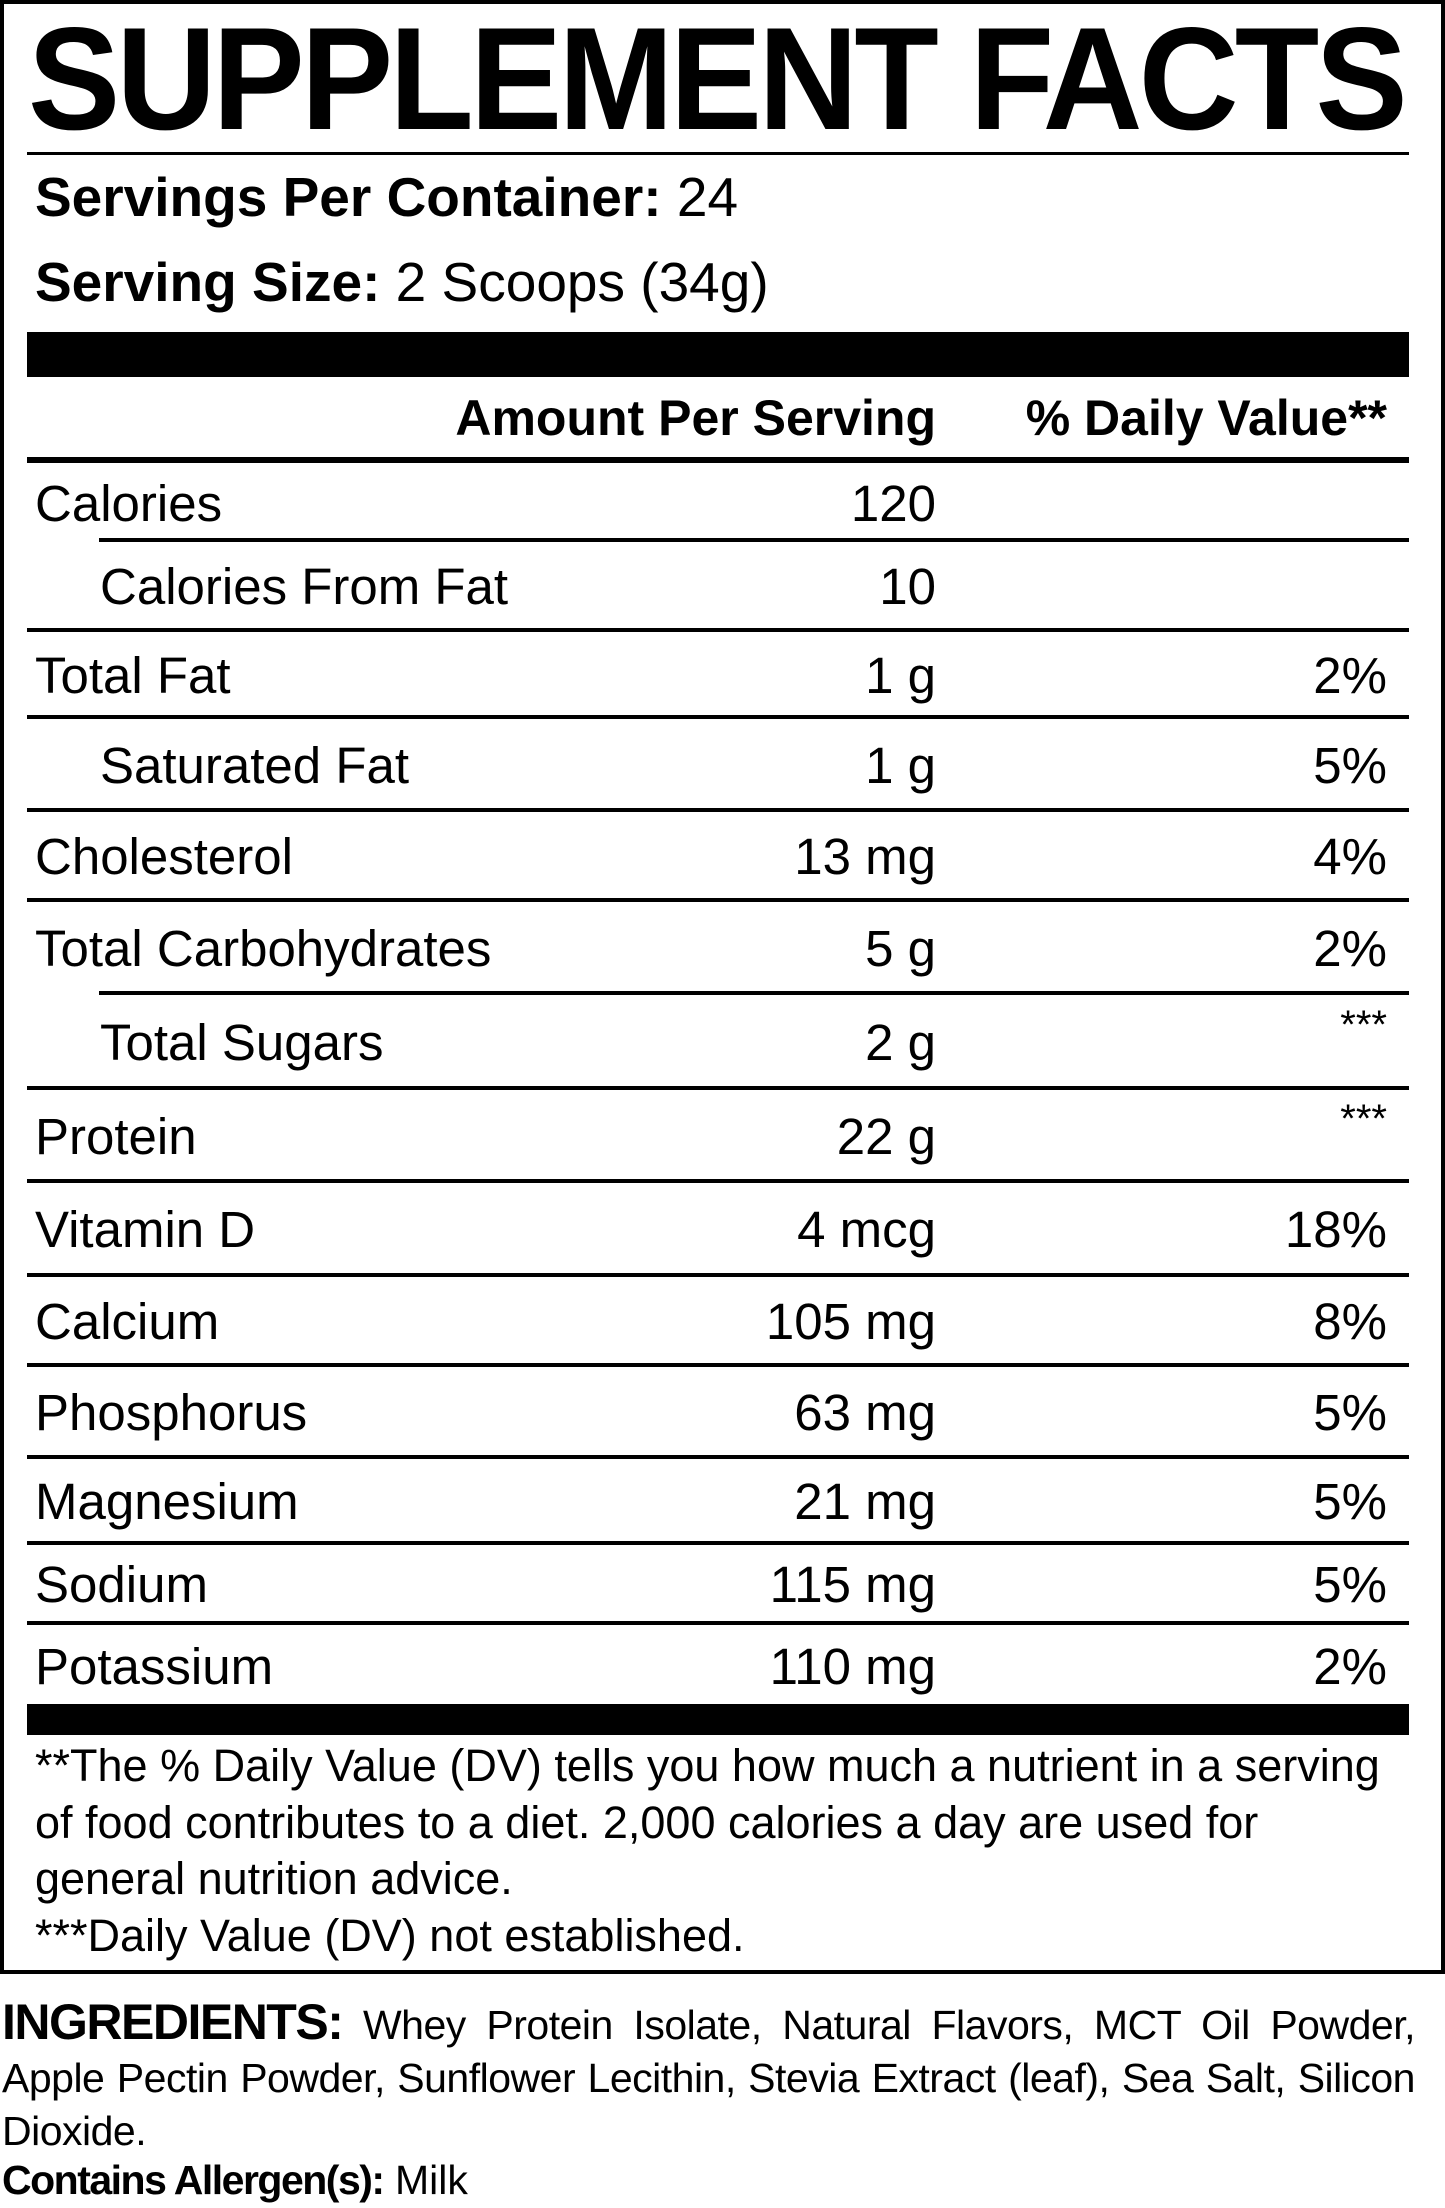 This screenshot has height=2208, width=1445. Describe the element at coordinates (718, 354) in the screenshot. I see `thick-divider` at that location.